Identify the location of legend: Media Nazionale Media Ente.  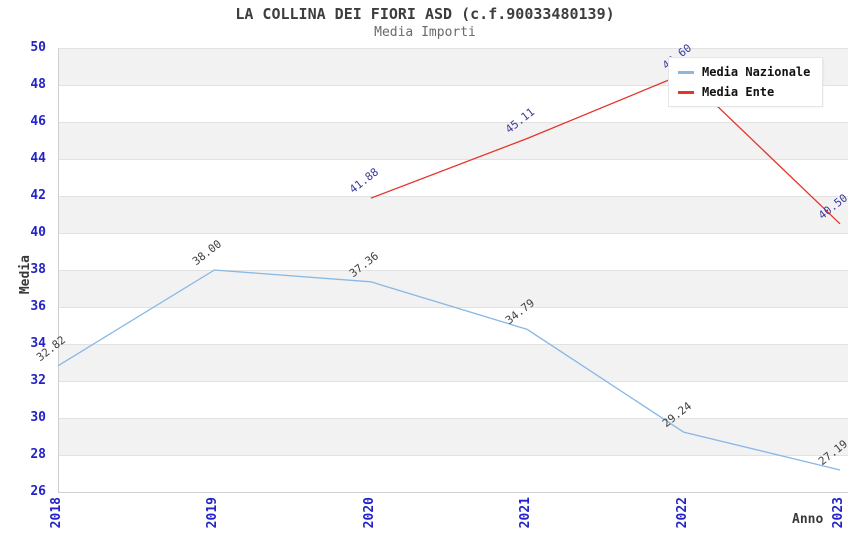
(746, 82).